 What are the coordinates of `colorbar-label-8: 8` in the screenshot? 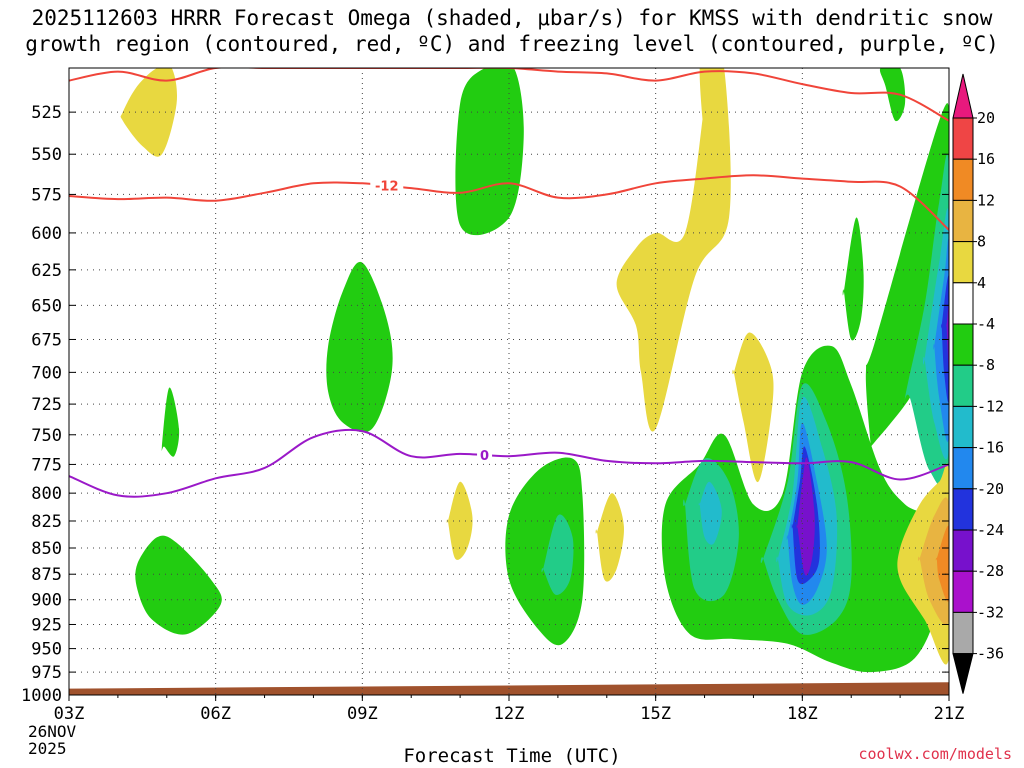 It's located at (981, 242).